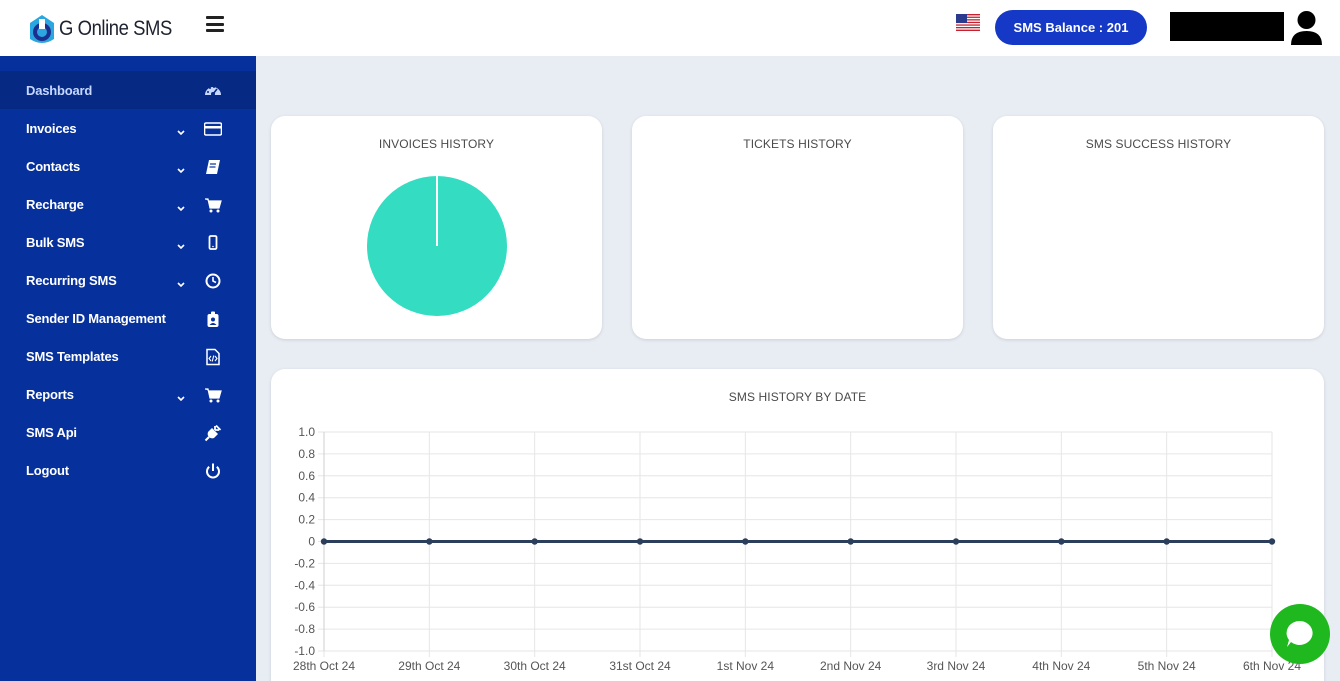 The width and height of the screenshot is (1340, 681). Describe the element at coordinates (213, 91) in the screenshot. I see `dashboard-gauge-icon` at that location.